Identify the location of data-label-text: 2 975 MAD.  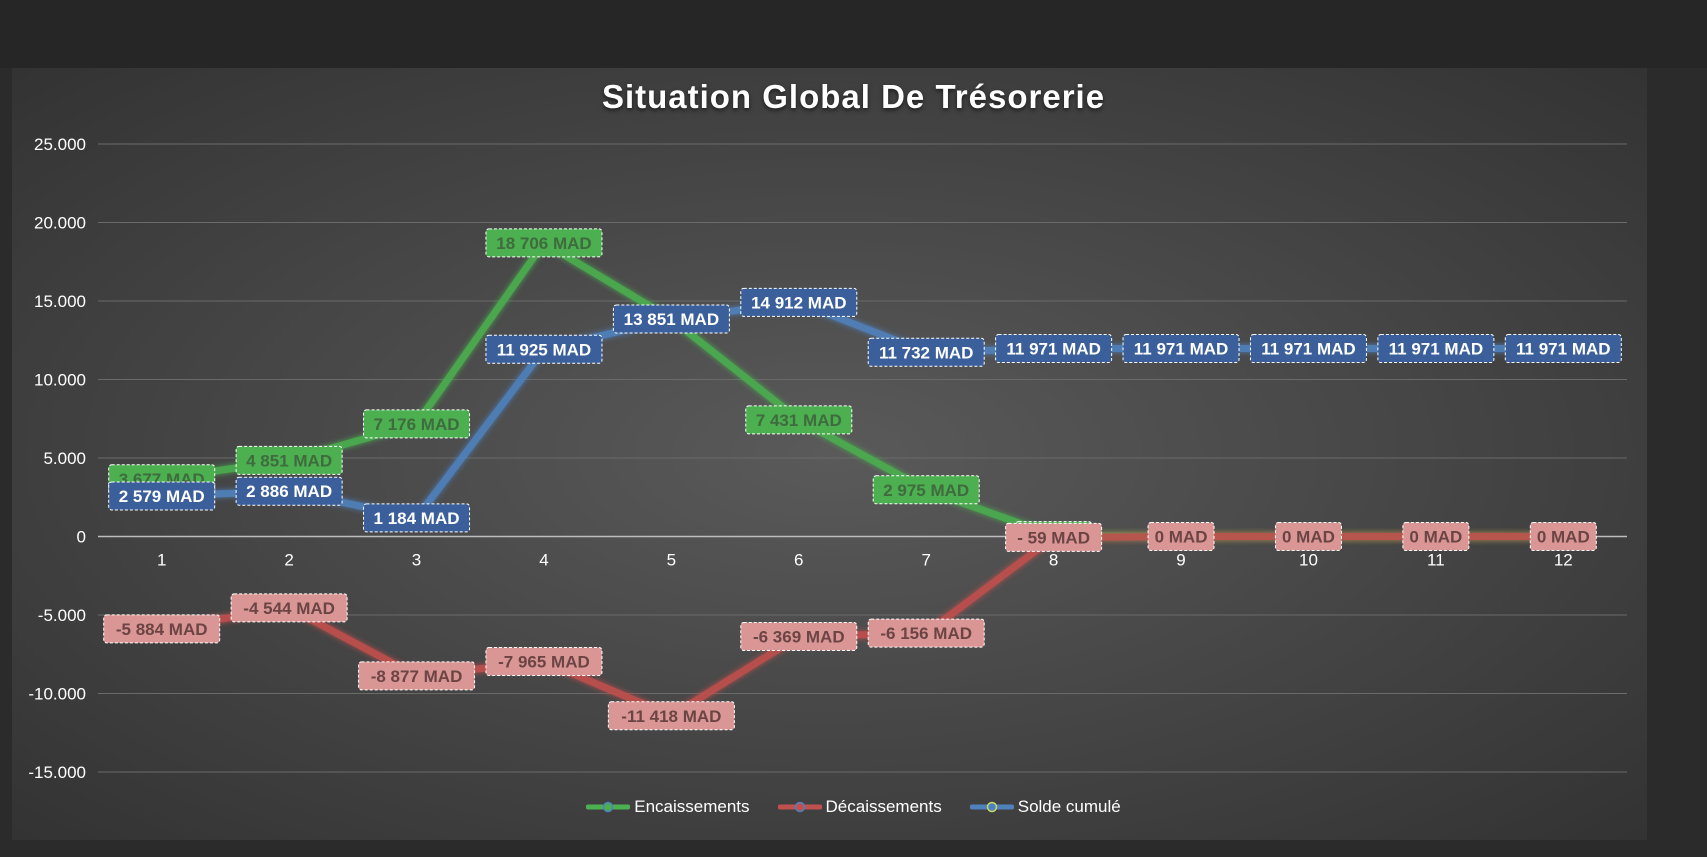
(926, 490).